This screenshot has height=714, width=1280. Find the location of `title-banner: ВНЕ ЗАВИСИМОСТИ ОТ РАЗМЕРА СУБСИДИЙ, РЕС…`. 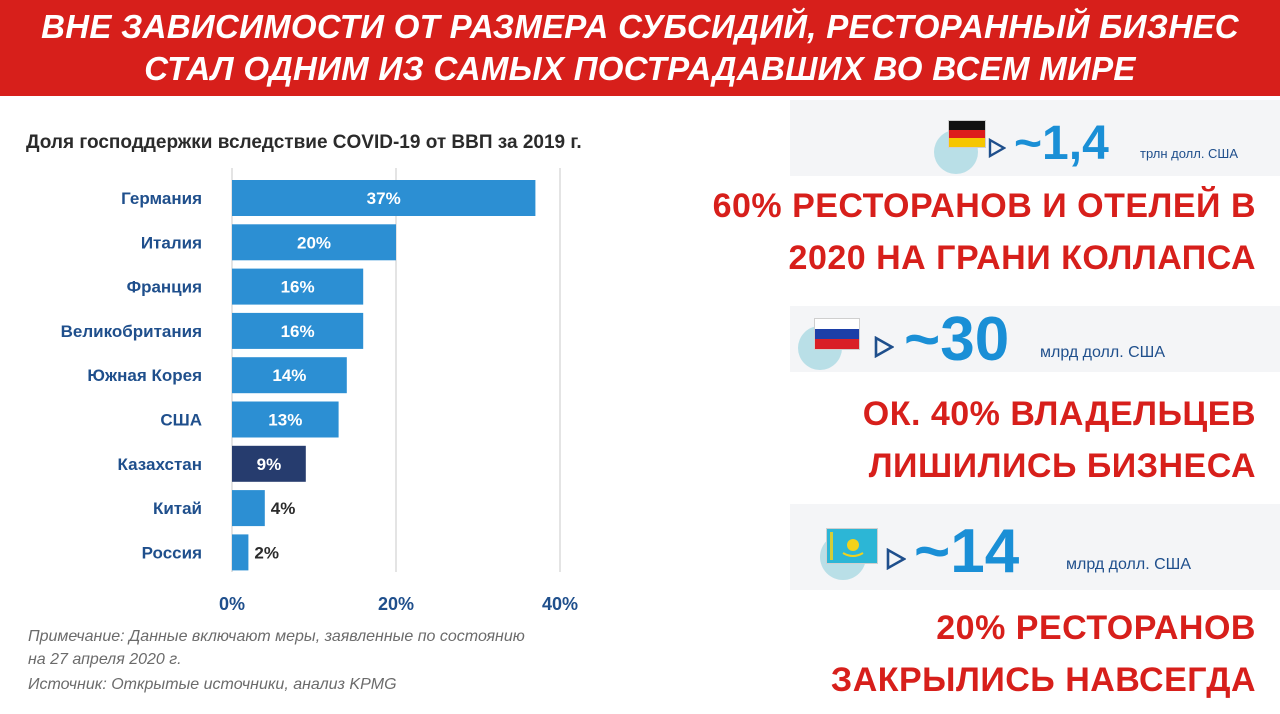

title-banner: ВНЕ ЗАВИСИМОСТИ ОТ РАЗМЕРА СУБСИДИЙ, РЕС… is located at coordinates (640, 48).